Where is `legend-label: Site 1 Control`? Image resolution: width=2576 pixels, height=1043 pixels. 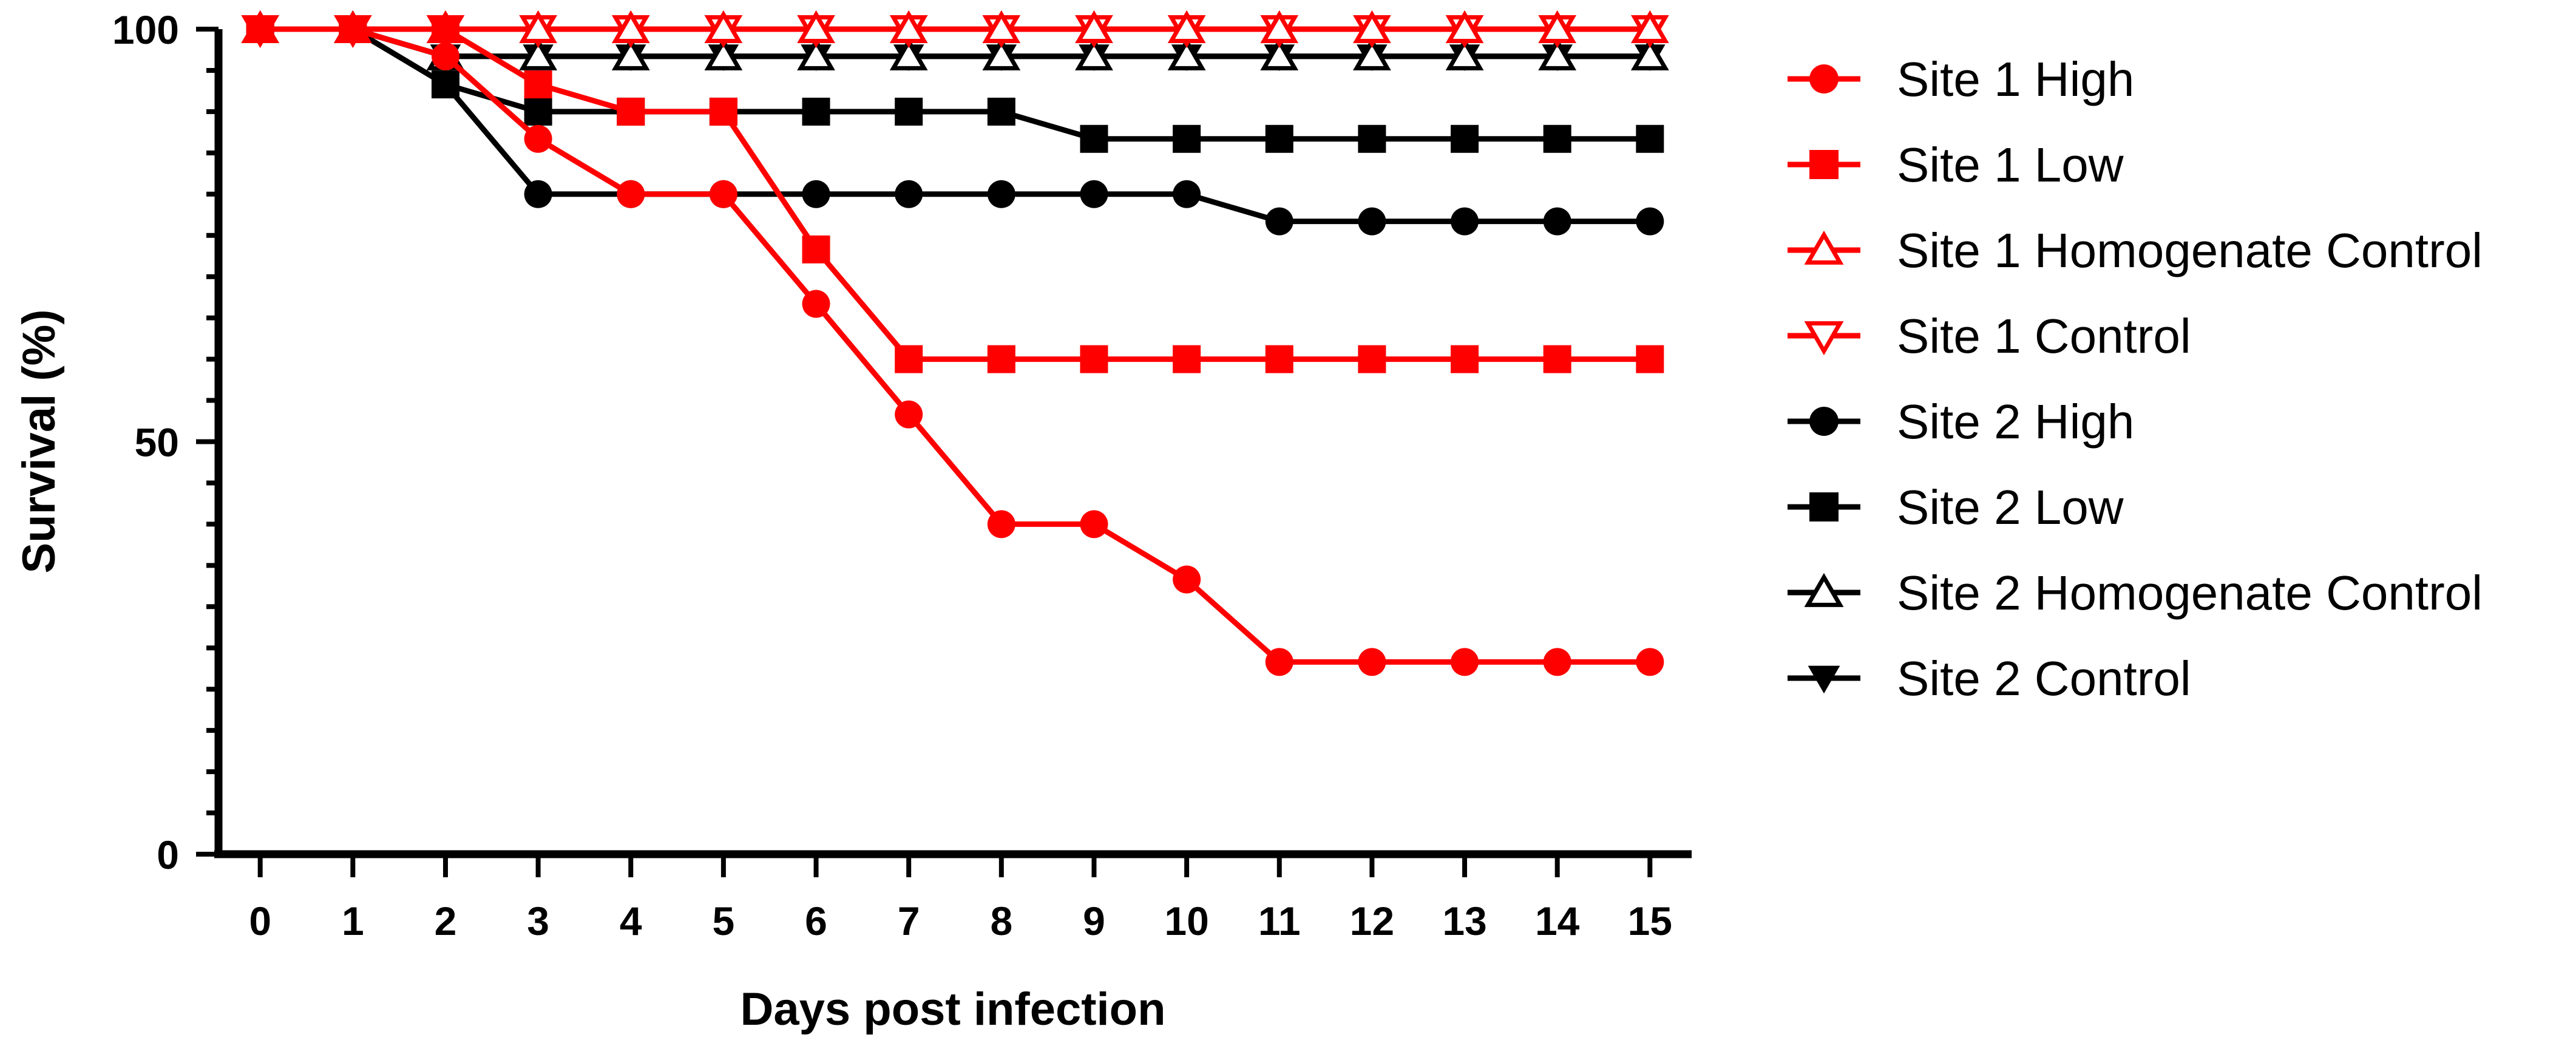 legend-label: Site 1 Control is located at coordinates (2044, 336).